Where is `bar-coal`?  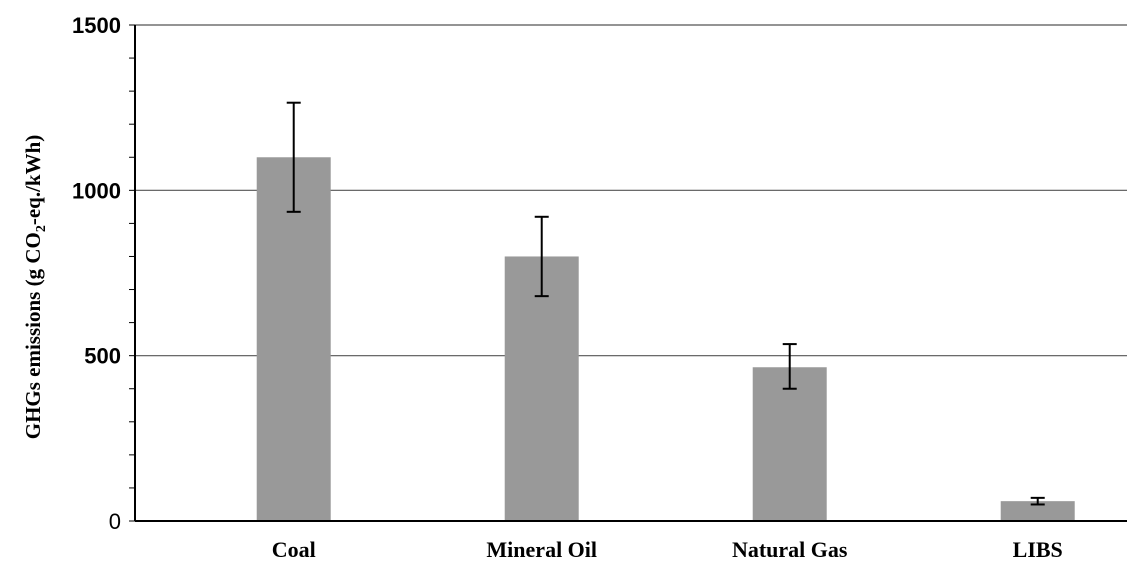
bar-coal is located at coordinates (293, 339).